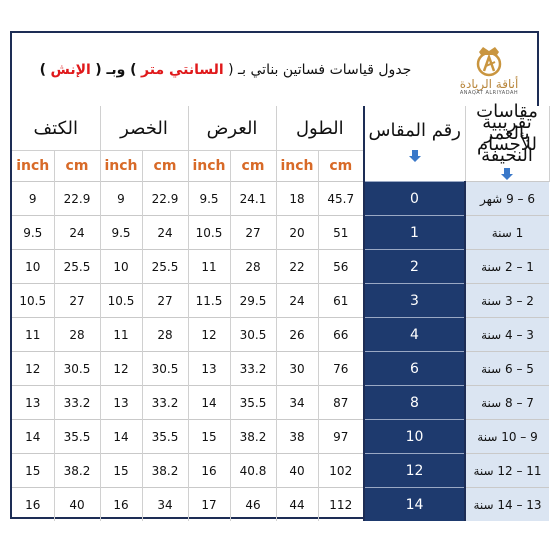 The height and width of the screenshot is (550, 550). I want to click on shoulder-cm-cell: 33.2, so click(77, 402).